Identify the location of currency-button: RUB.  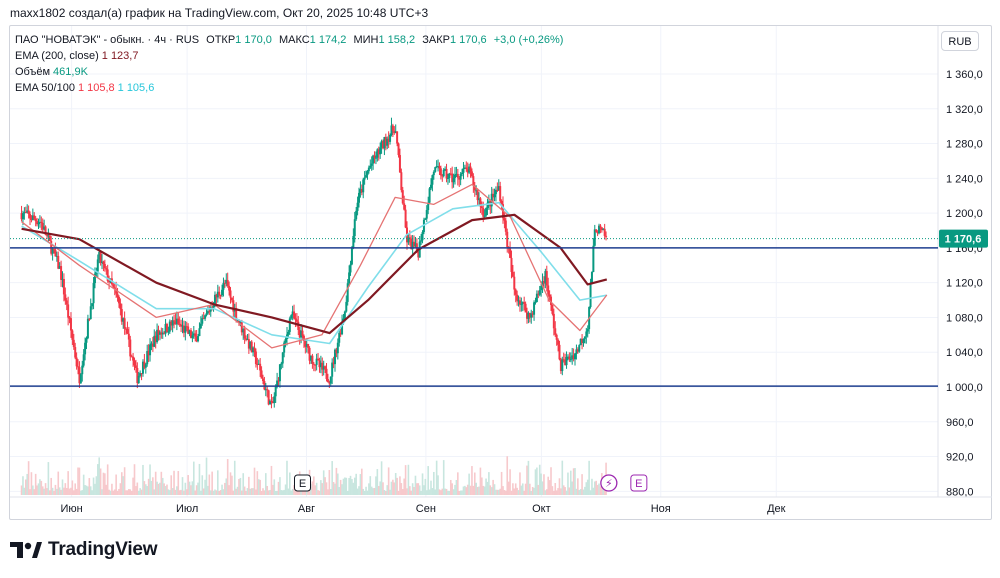
(960, 41).